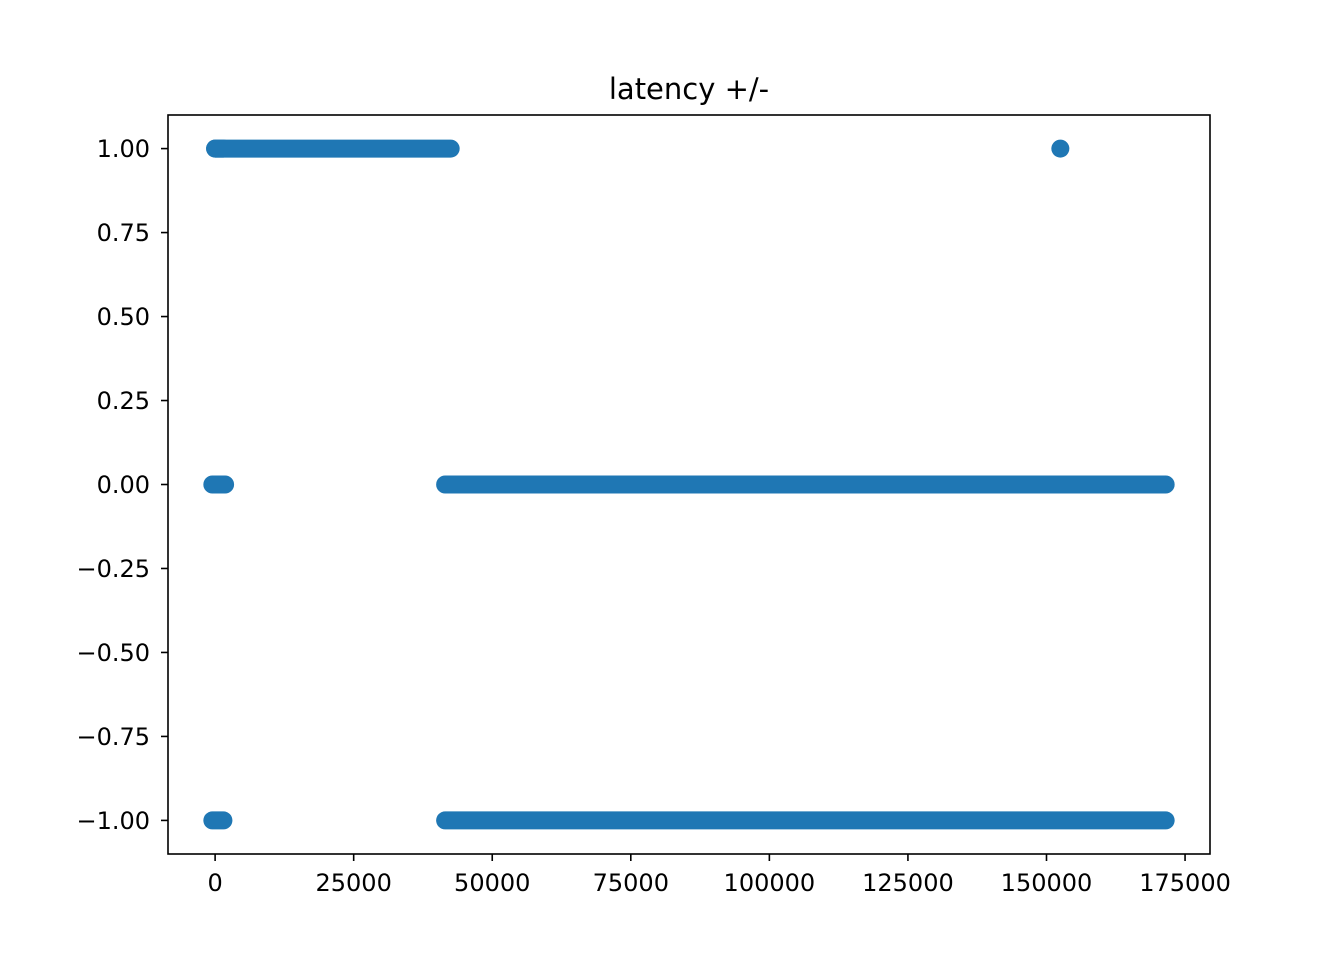 This screenshot has width=1344, height=960. I want to click on y-tick-label: 1.00, so click(123, 149).